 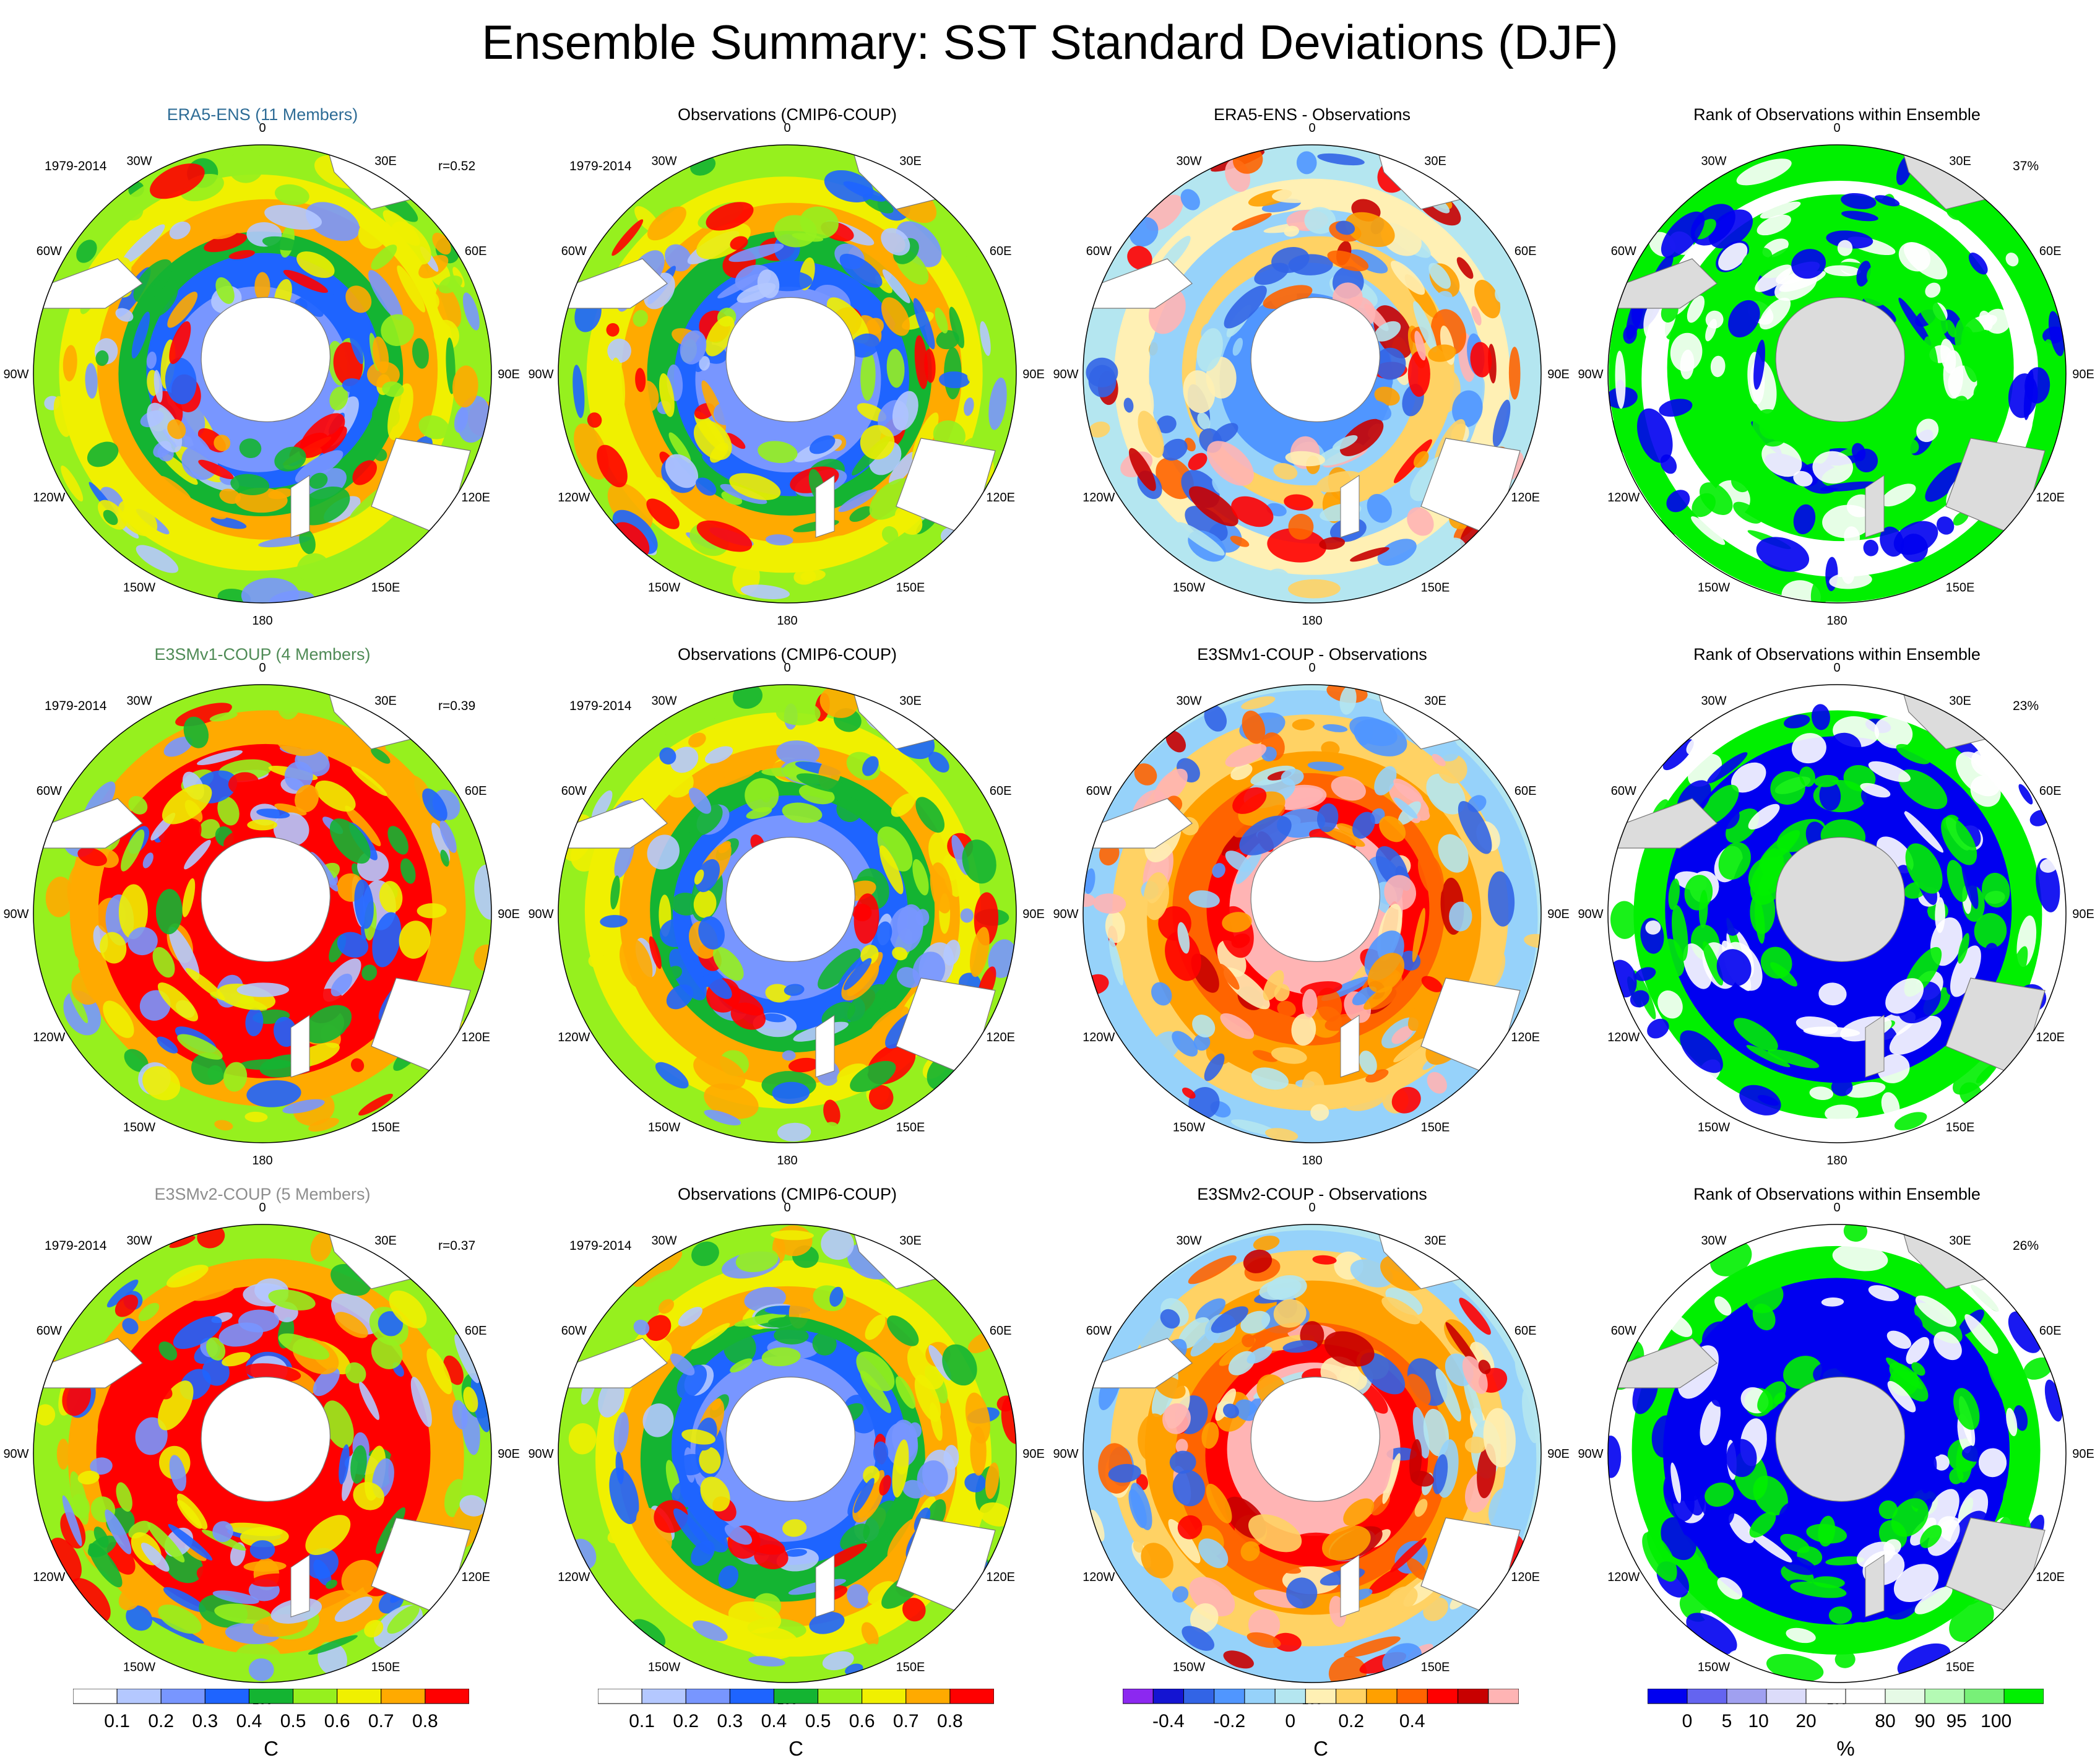 I want to click on colorbar-tick-label: 0.3, so click(x=730, y=1721).